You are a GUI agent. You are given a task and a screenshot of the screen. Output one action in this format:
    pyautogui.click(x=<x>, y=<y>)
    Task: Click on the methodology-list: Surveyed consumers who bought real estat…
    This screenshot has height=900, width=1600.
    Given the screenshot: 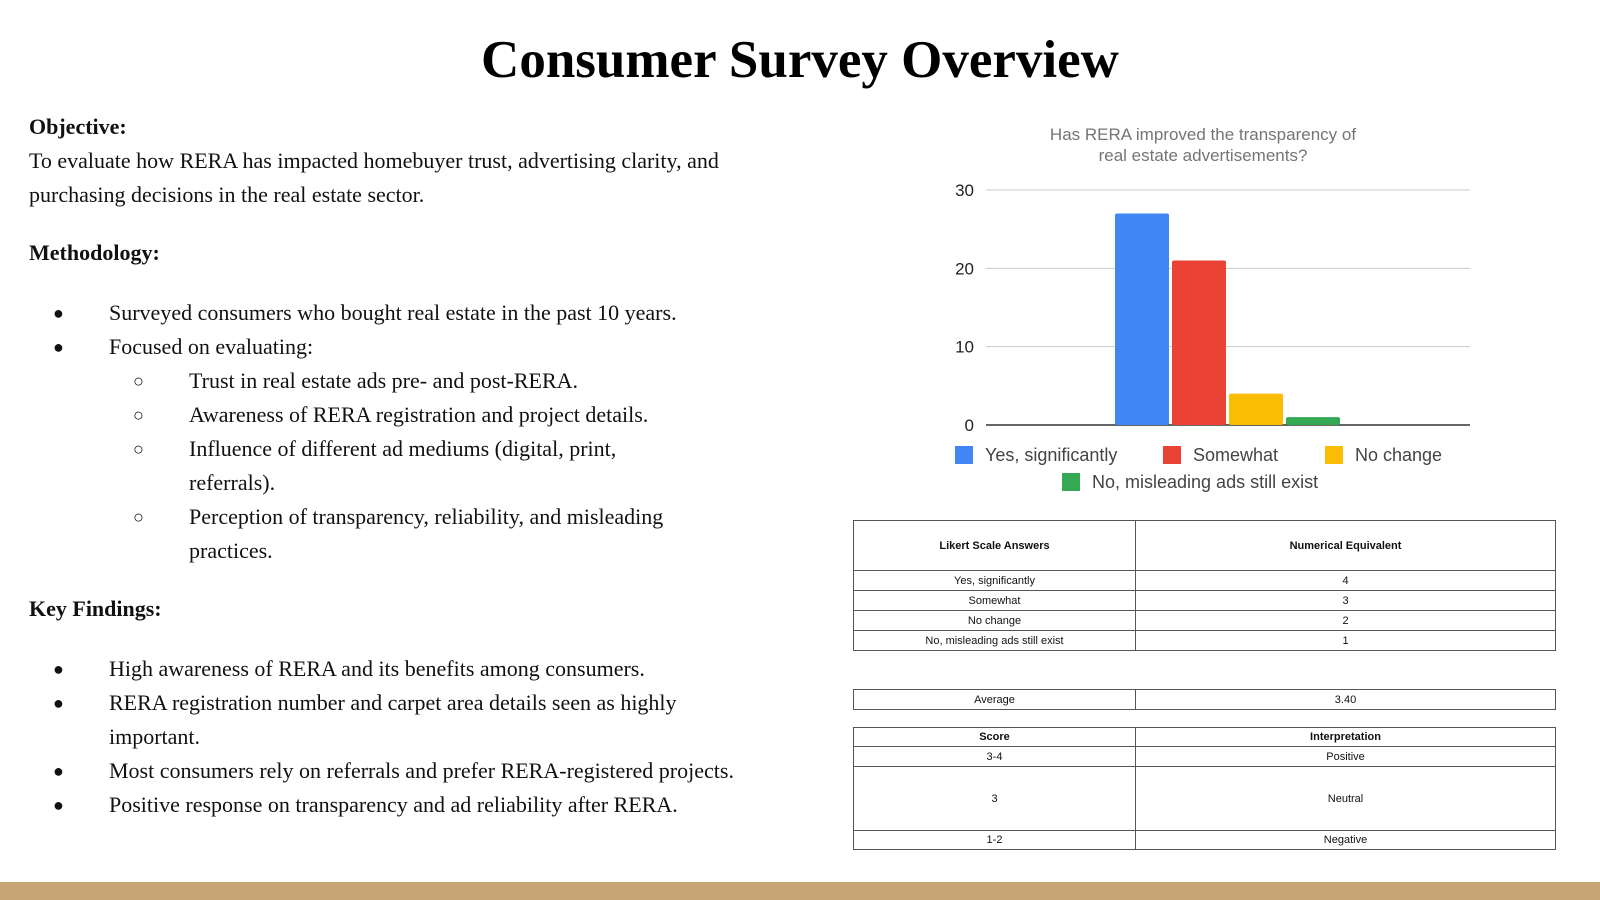 What is the action you would take?
    pyautogui.click(x=399, y=432)
    